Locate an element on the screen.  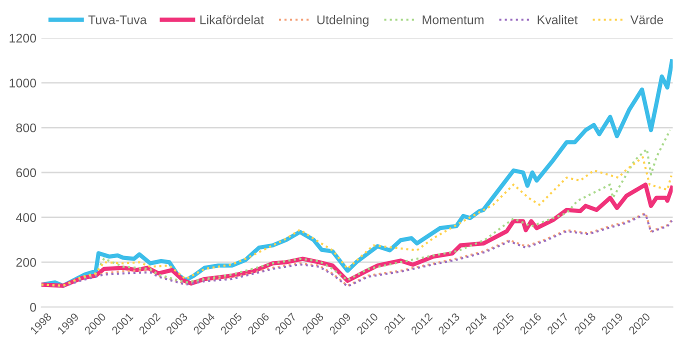
legend-label: Kvalitet is located at coordinates (558, 19).